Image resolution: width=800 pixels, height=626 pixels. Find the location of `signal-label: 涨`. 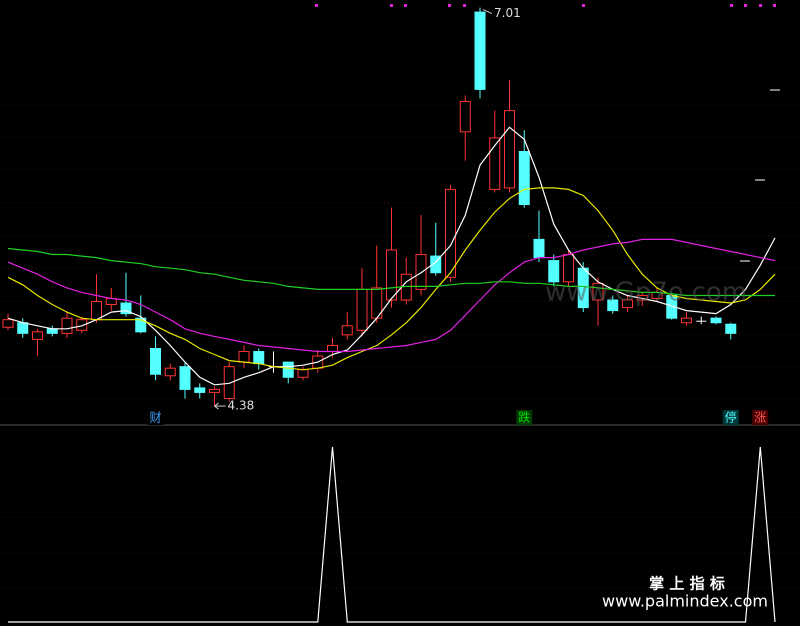

signal-label: 涨 is located at coordinates (760, 417).